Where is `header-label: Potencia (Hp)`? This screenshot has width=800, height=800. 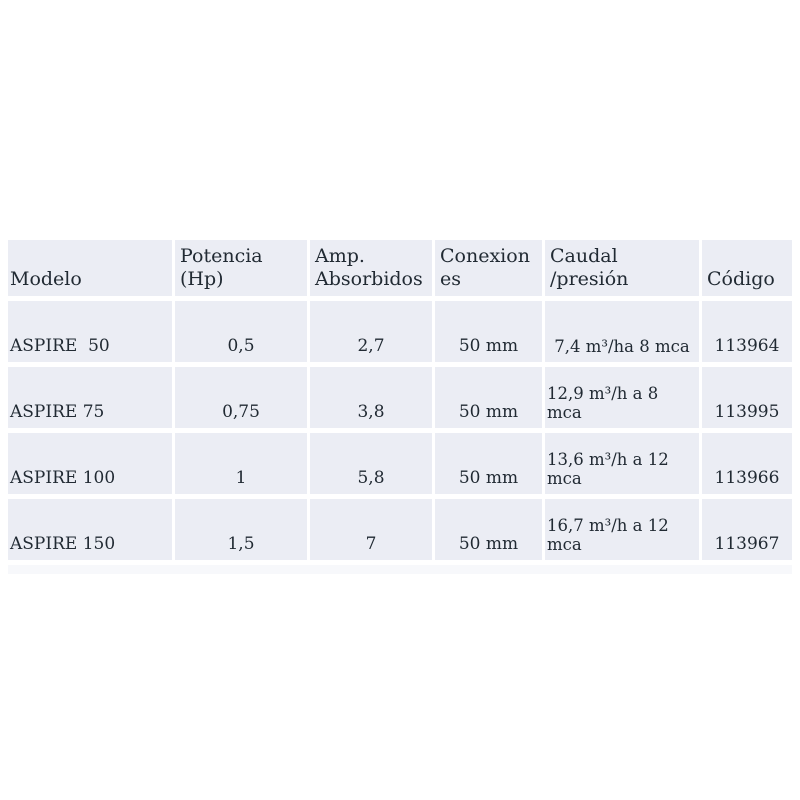
header-label: Potencia (Hp) is located at coordinates (221, 267).